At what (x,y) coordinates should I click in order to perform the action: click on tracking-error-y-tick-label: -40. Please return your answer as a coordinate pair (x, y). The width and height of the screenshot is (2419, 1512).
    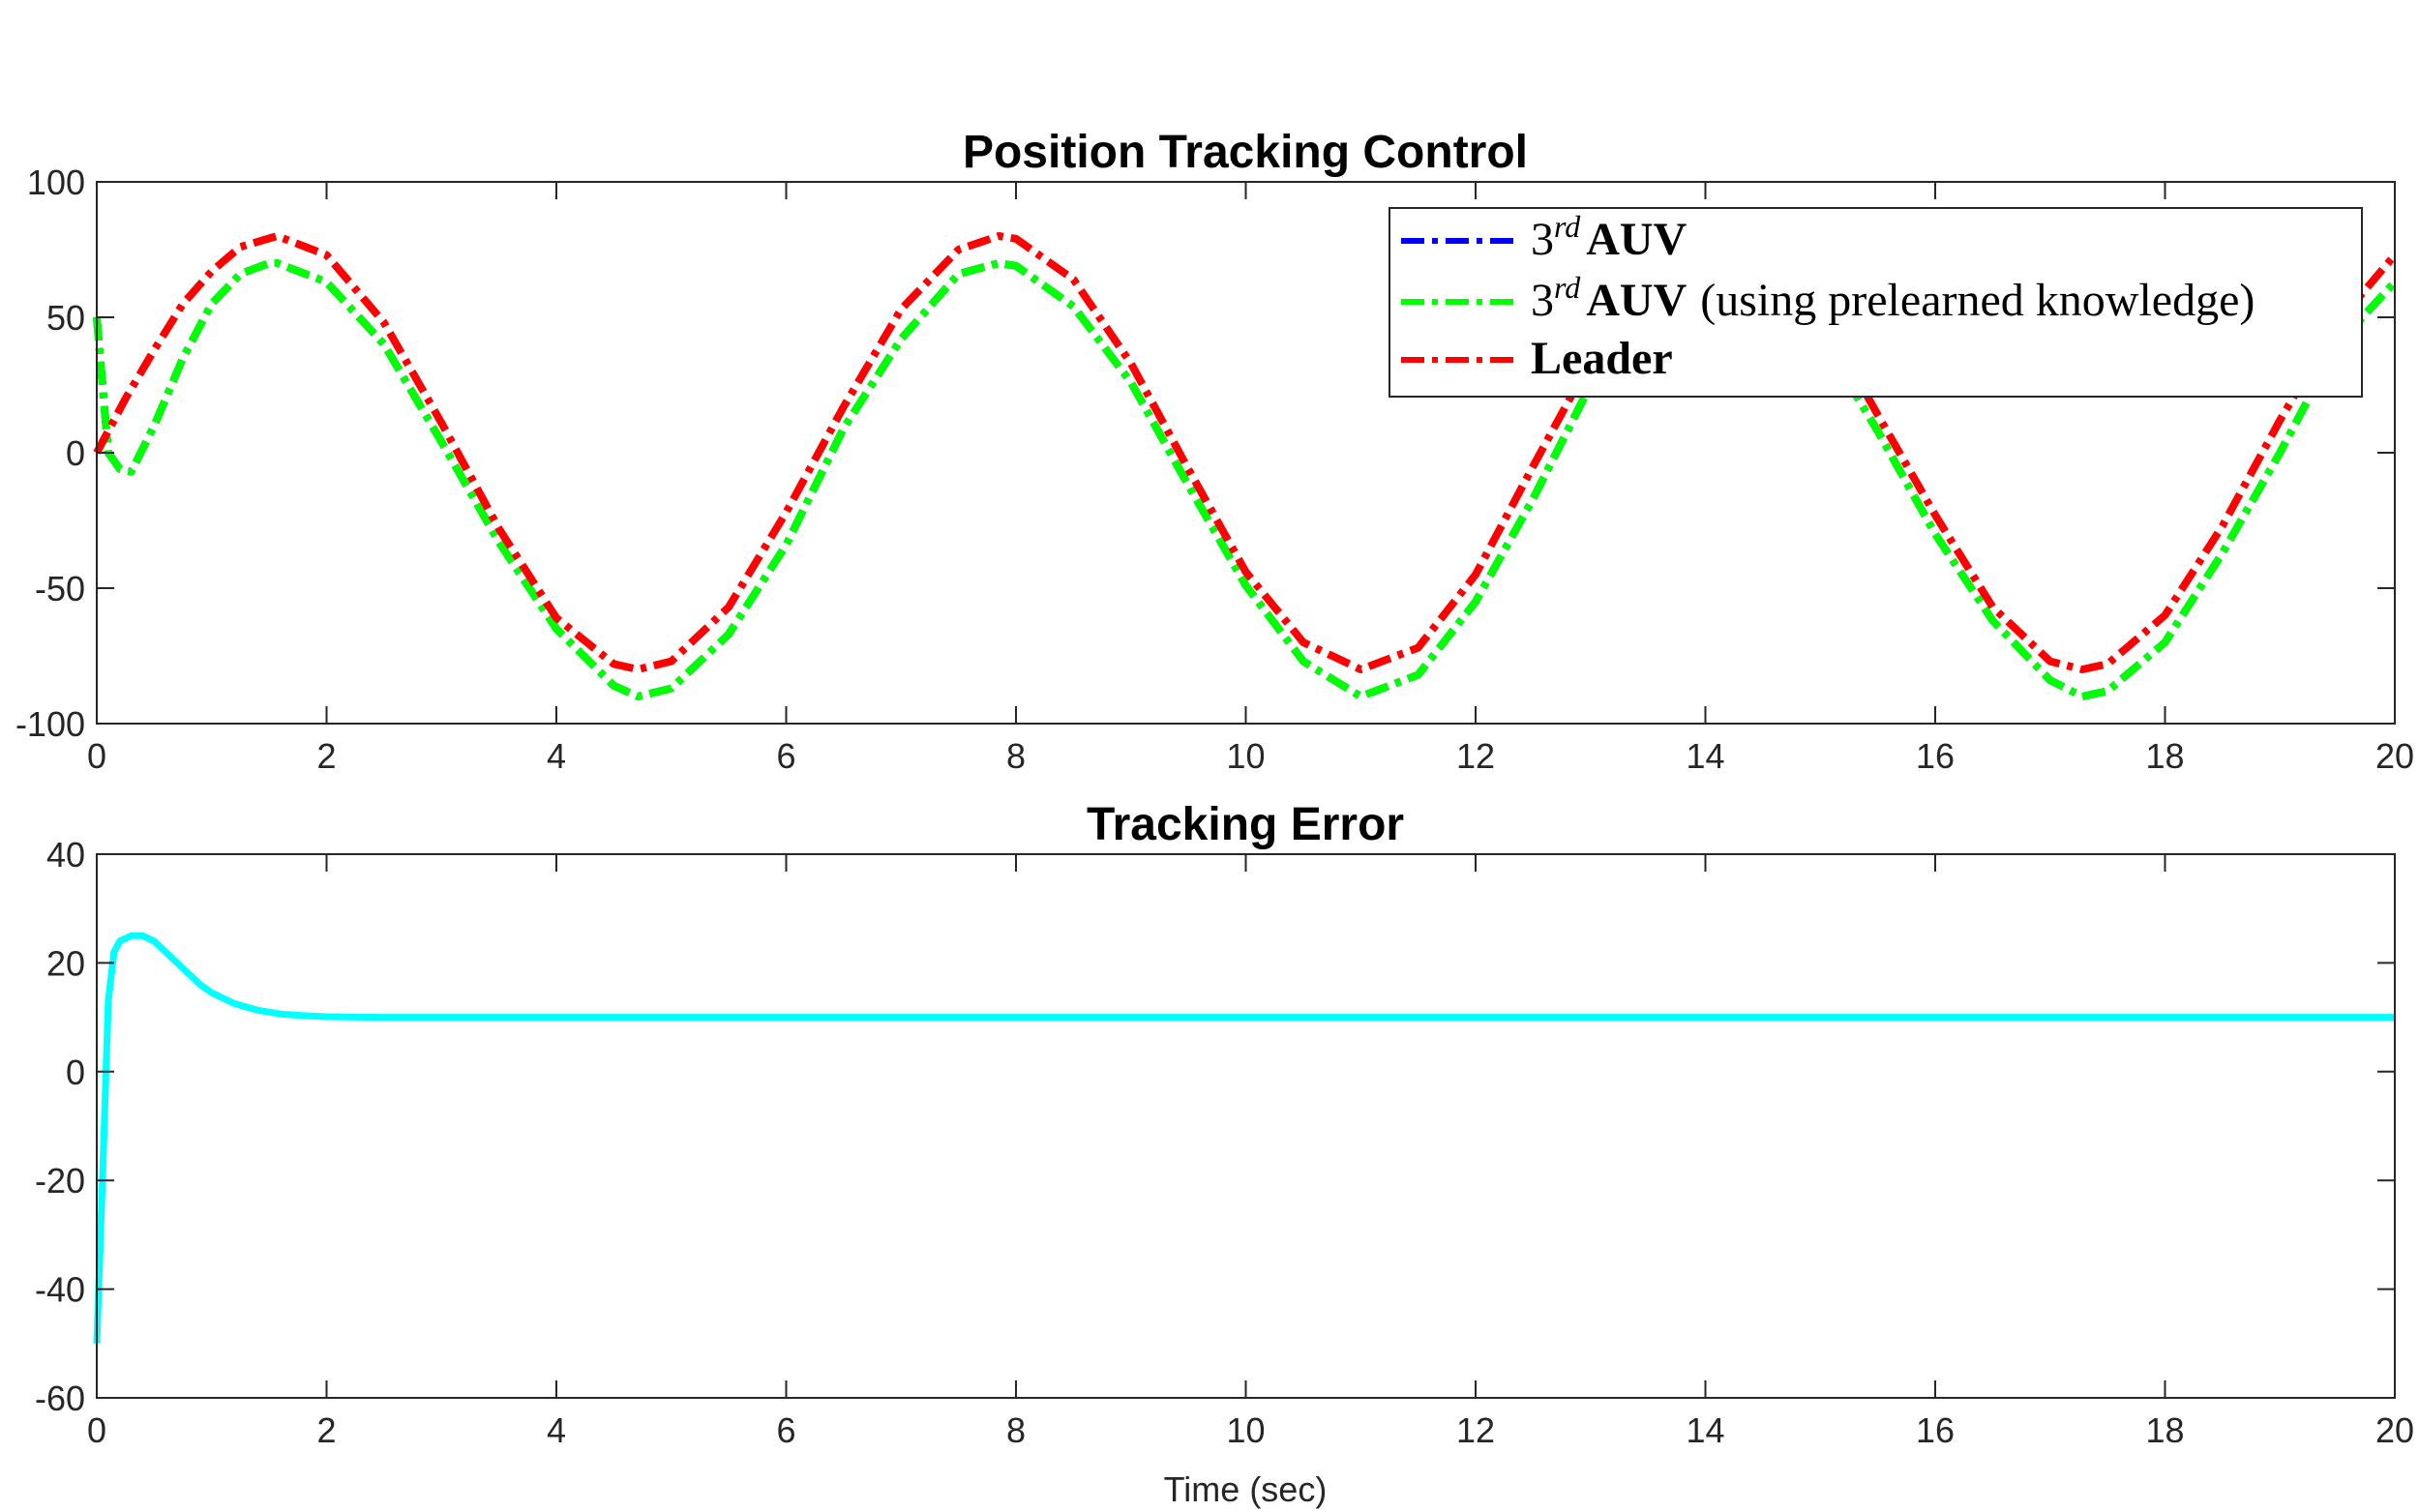
    Looking at the image, I should click on (60, 1290).